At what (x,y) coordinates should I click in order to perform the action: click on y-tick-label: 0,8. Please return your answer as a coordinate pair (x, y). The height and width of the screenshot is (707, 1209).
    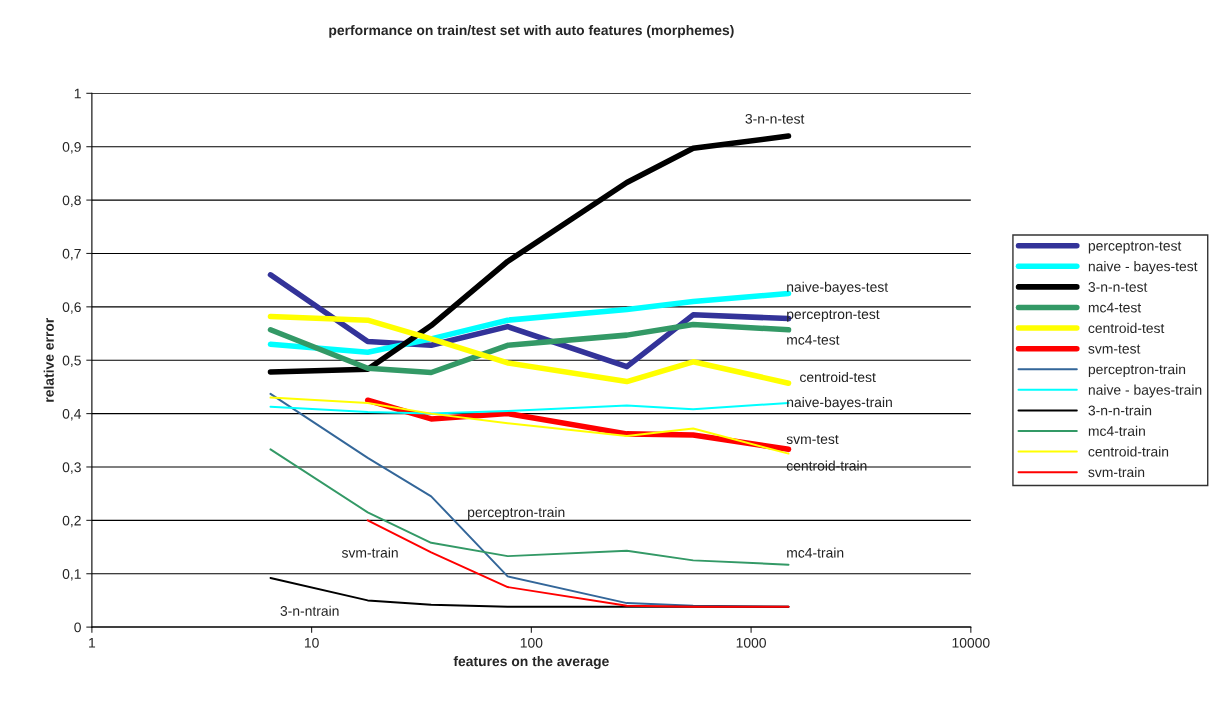
    Looking at the image, I should click on (71, 201).